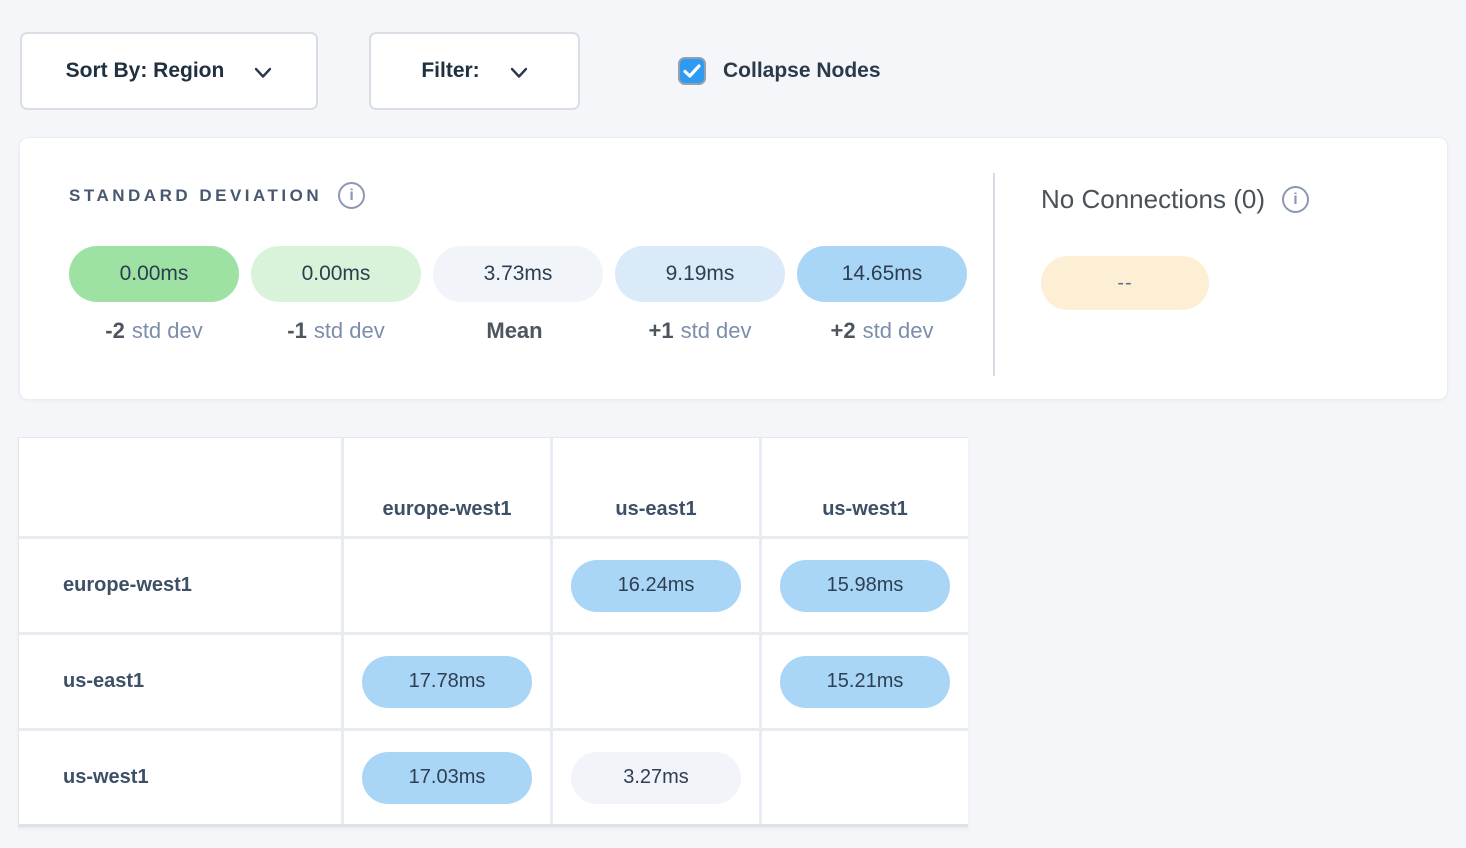  I want to click on filter-label: Filter:, so click(450, 70).